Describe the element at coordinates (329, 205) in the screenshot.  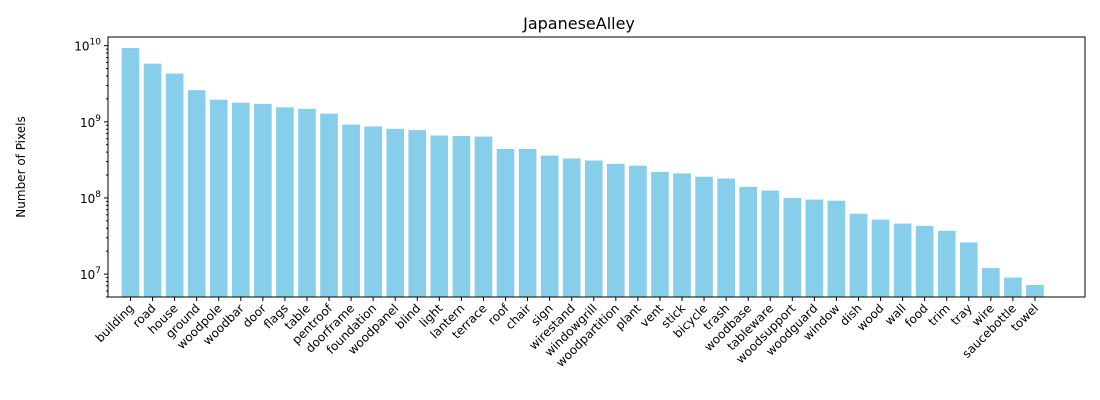
I see `bar-pentroof` at that location.